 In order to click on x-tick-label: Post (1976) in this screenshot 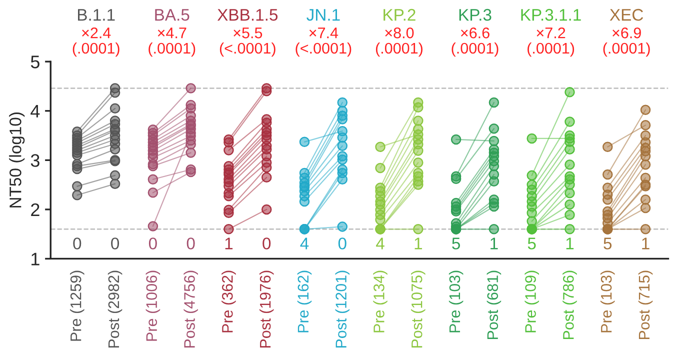, I will do `click(266, 309)`.